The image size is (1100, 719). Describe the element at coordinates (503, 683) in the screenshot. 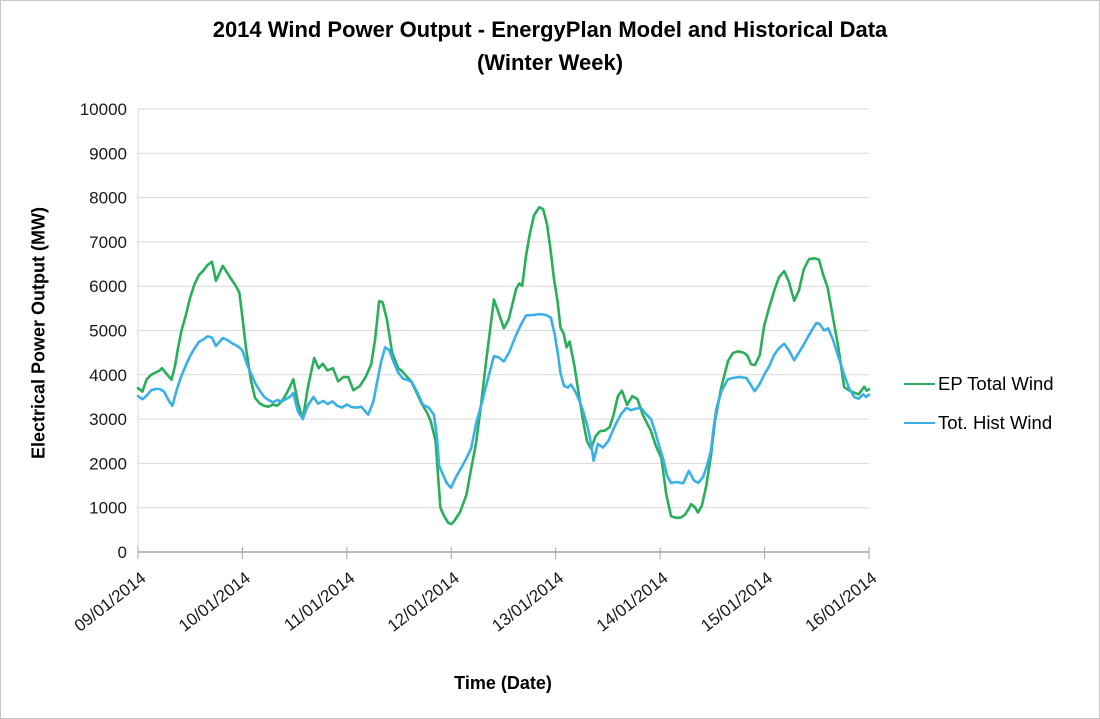

I see `x-axis-title: Time (Date)` at that location.